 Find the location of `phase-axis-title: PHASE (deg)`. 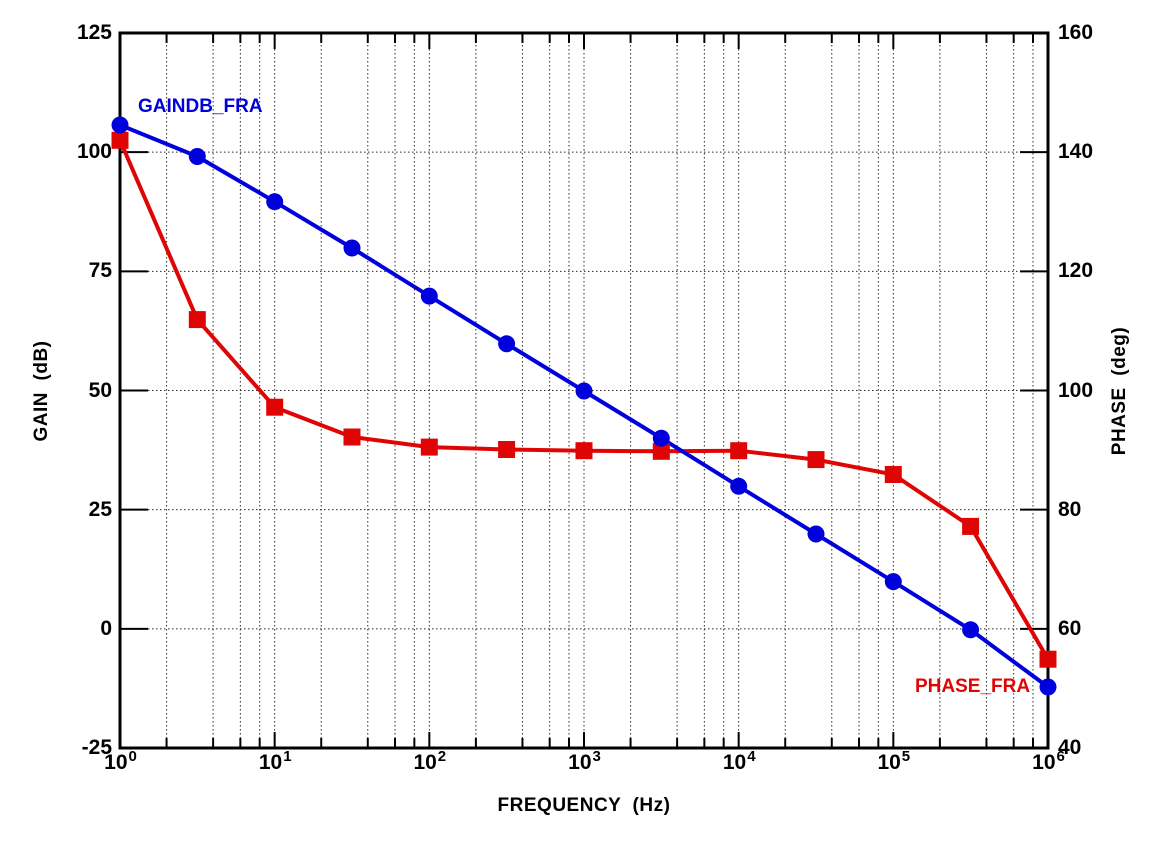

phase-axis-title: PHASE (deg) is located at coordinates (1119, 391).